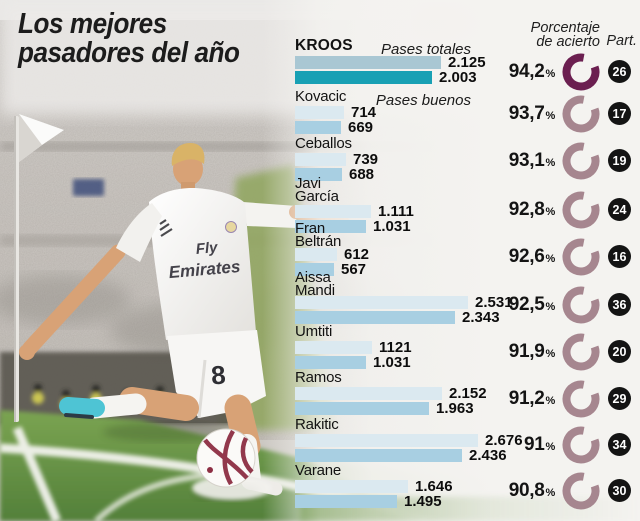 Image resolution: width=640 pixels, height=521 pixels. I want to click on player-name: Rakitic, so click(317, 424).